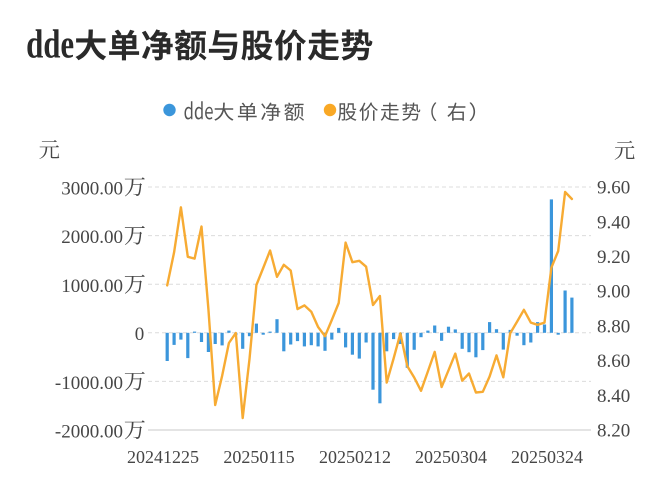 This screenshot has width=672, height=500. Describe the element at coordinates (613, 396) in the screenshot. I see `svg-text: 8.40` at that location.